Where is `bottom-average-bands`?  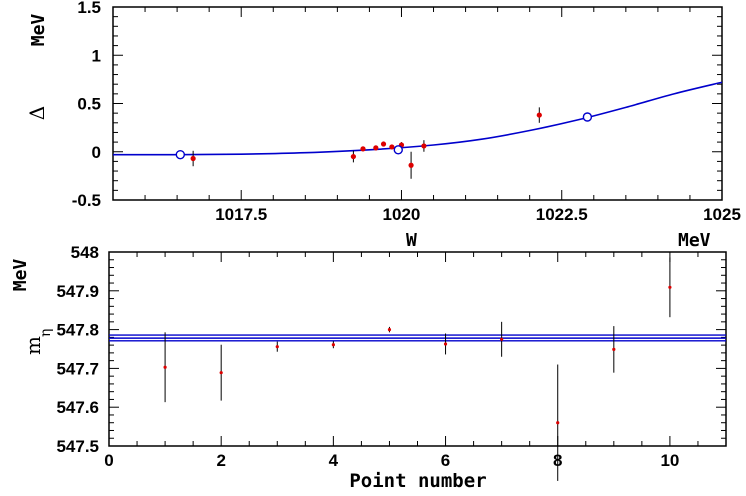
bottom-average-bands is located at coordinates (417, 338).